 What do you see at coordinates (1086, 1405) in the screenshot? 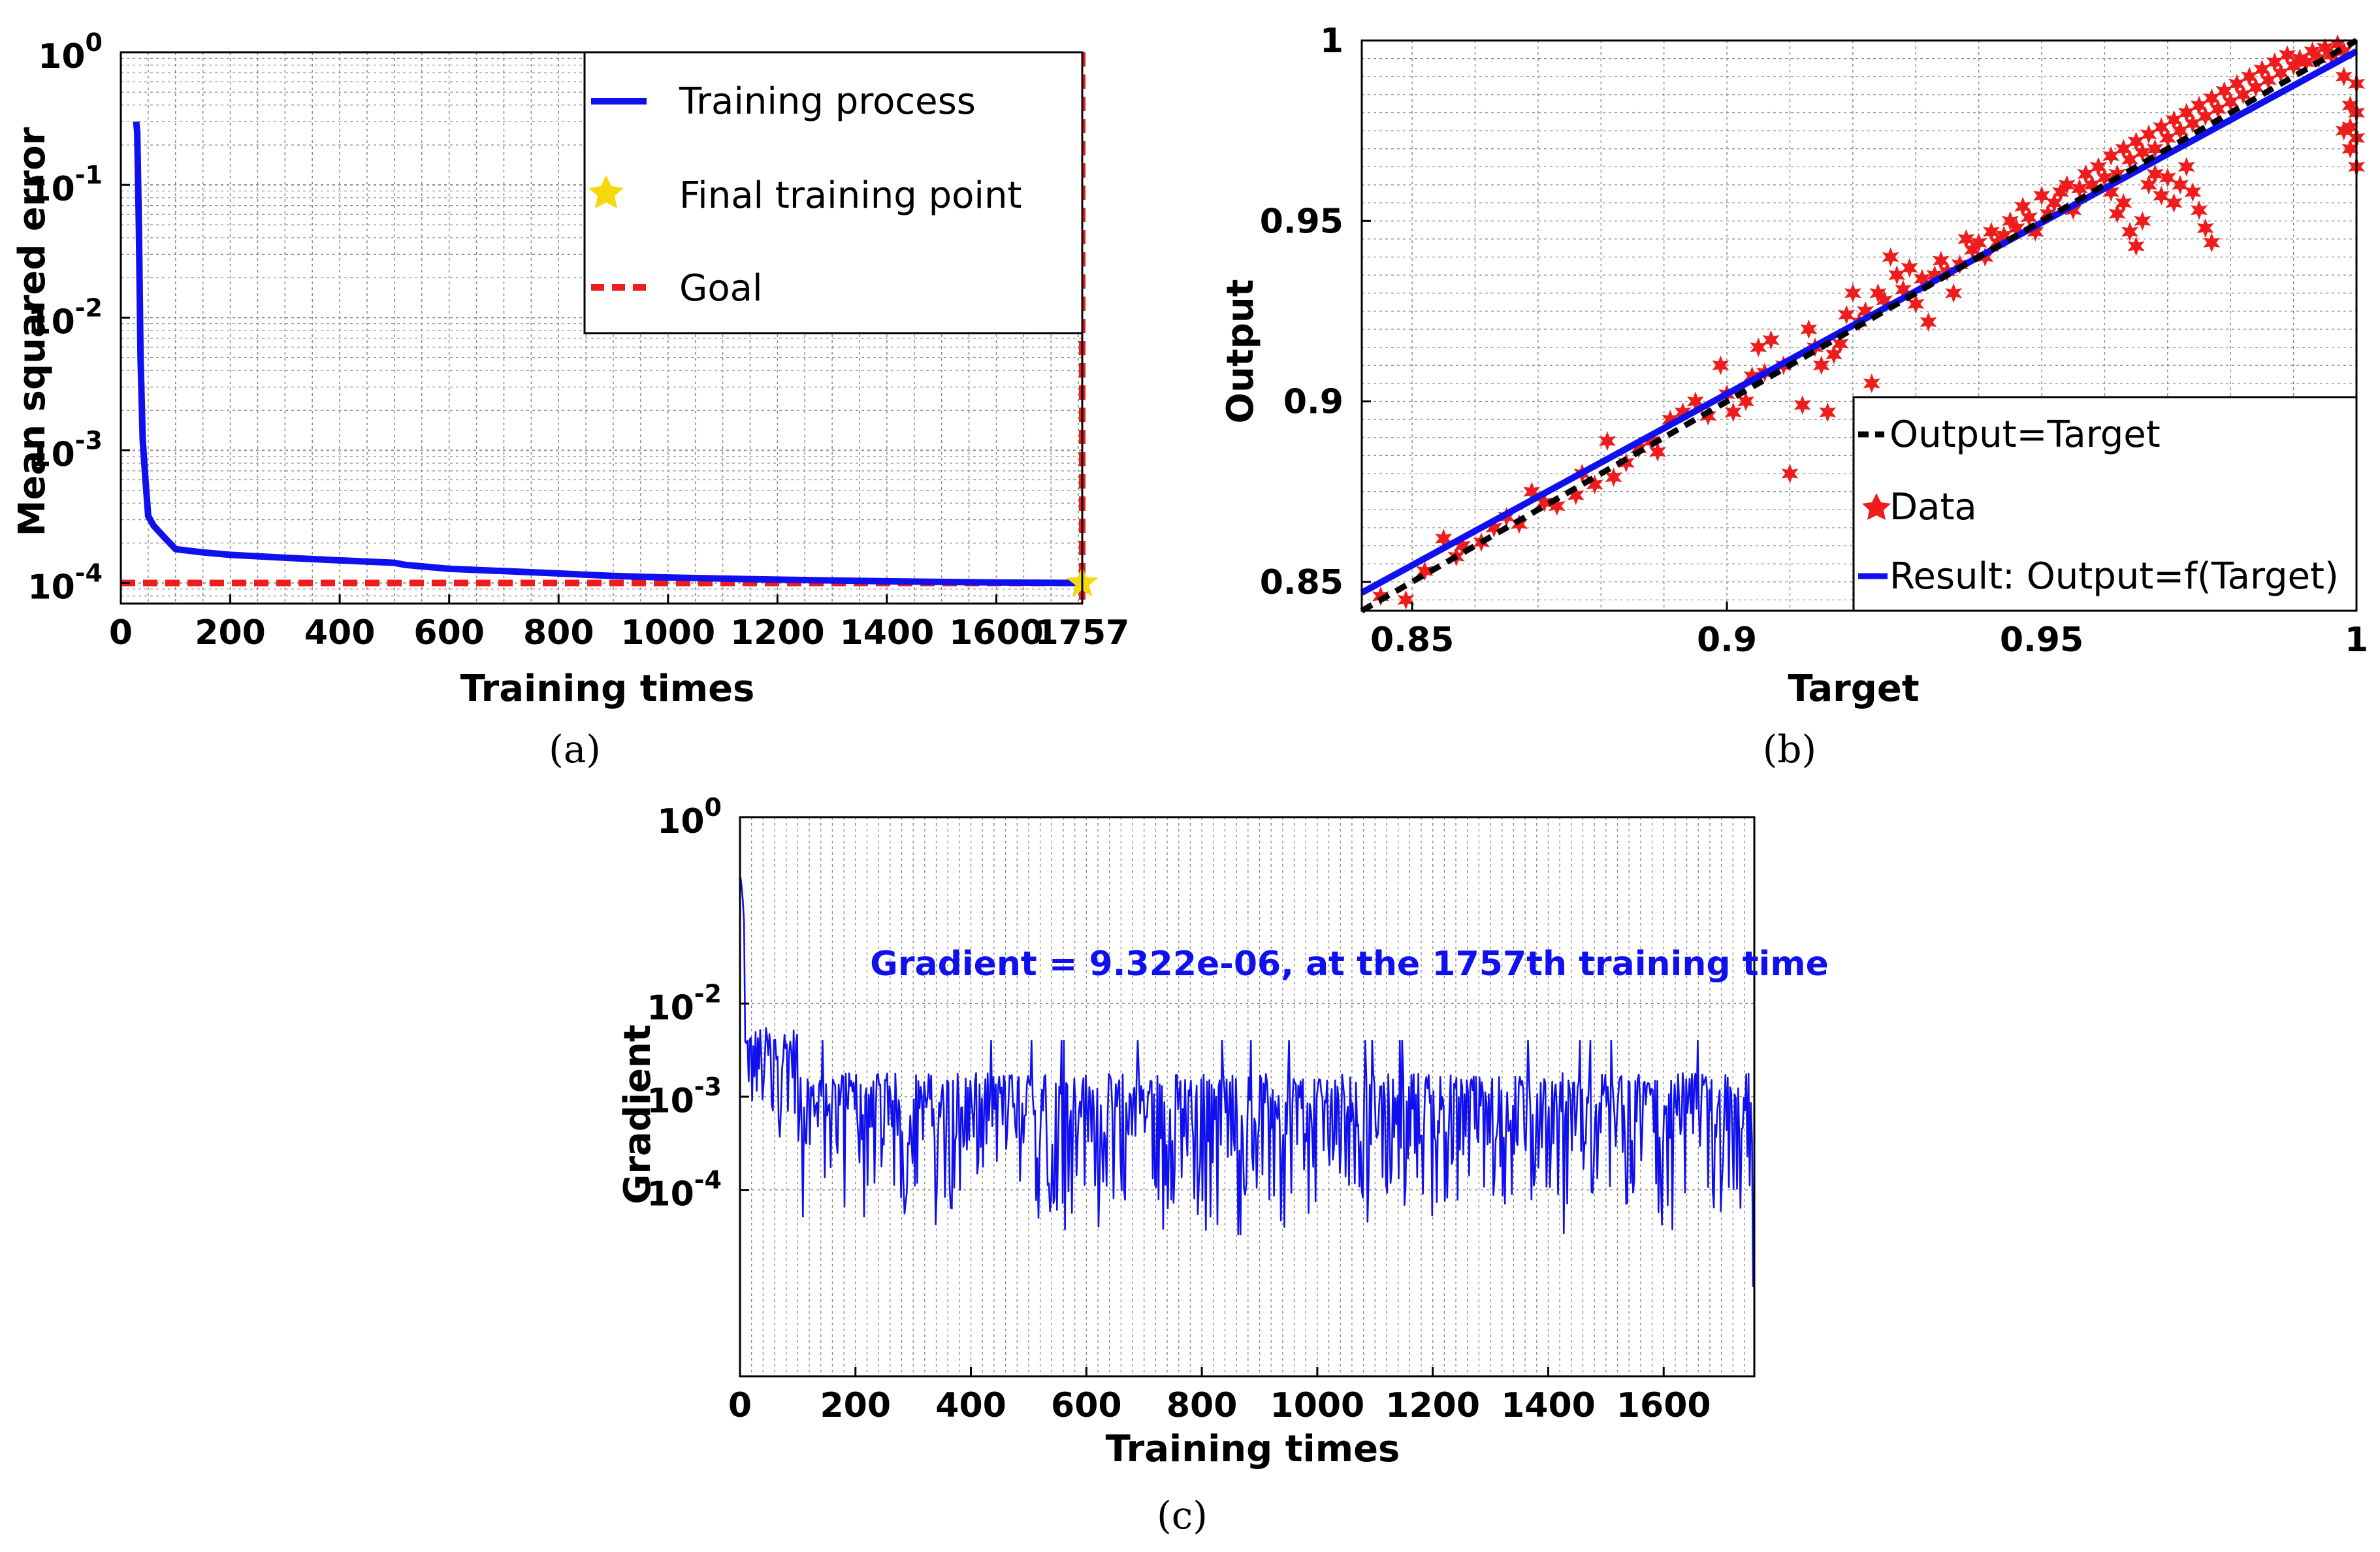
I see `x-tick-label: 600` at bounding box center [1086, 1405].